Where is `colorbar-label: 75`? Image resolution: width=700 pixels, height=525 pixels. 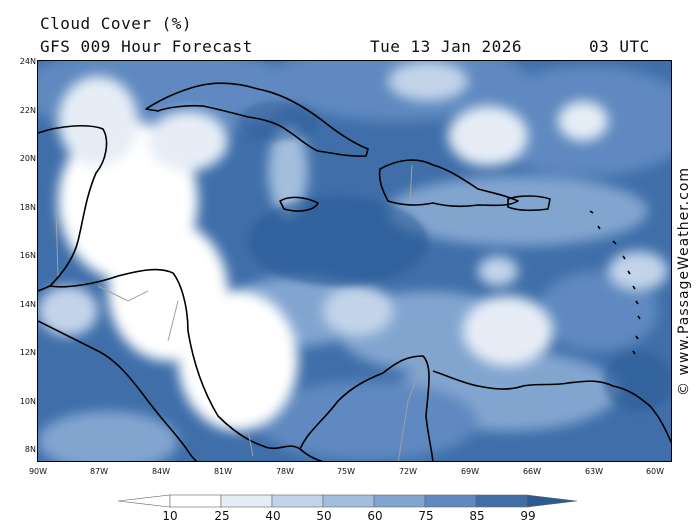 colorbar-label: 75 is located at coordinates (426, 516).